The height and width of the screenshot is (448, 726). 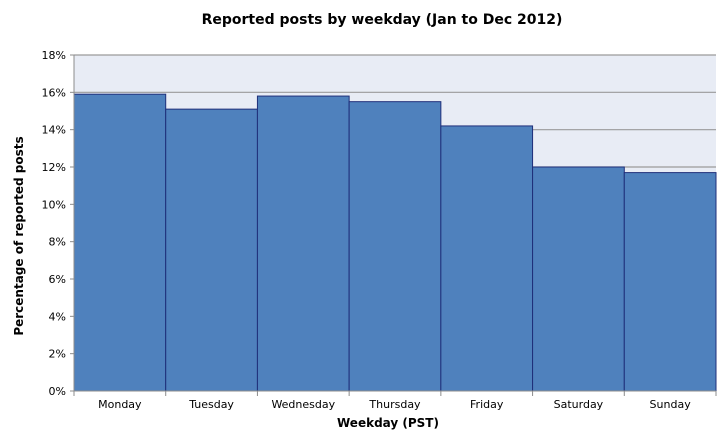 I want to click on y-tick-label: 2%, so click(x=57, y=354).